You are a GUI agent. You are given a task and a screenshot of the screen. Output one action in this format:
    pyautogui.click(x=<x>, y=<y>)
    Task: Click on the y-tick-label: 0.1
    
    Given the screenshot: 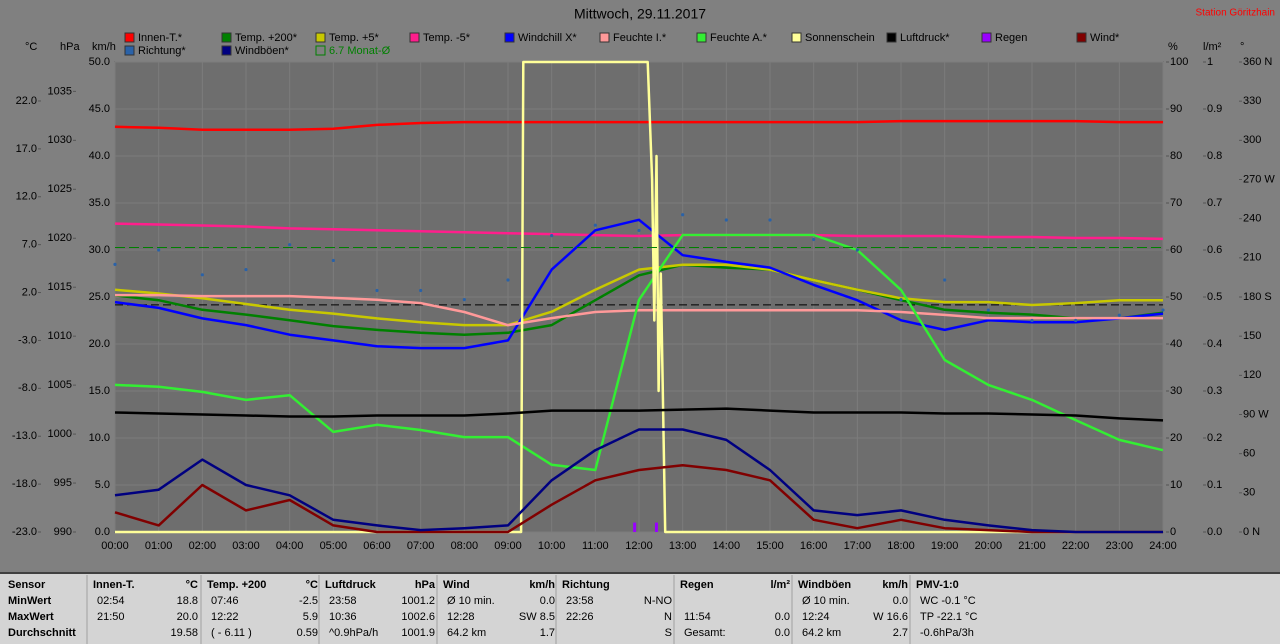 What is the action you would take?
    pyautogui.click(x=1214, y=485)
    